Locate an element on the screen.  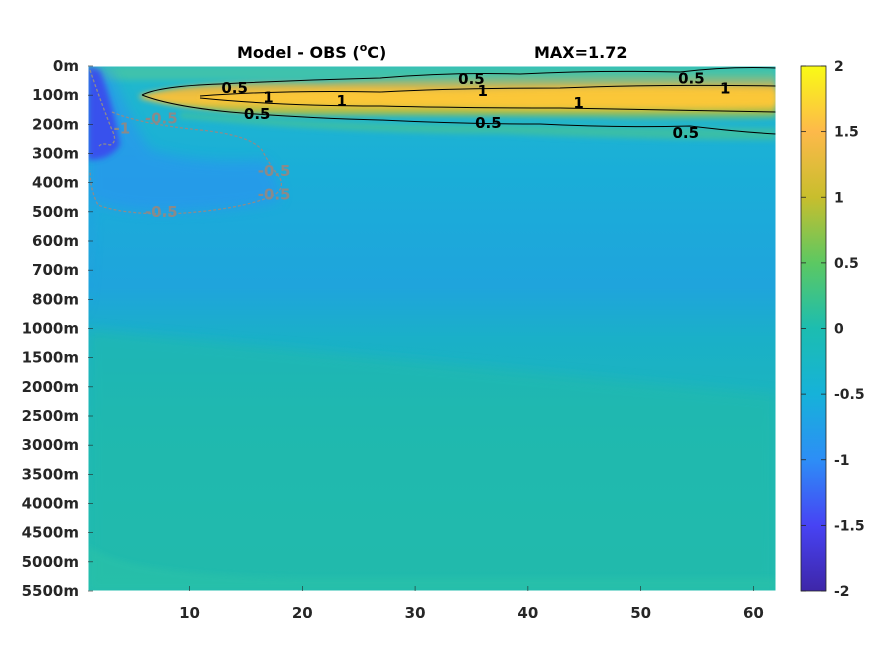
chart-title: Model - OBS (oC) is located at coordinates (311, 51).